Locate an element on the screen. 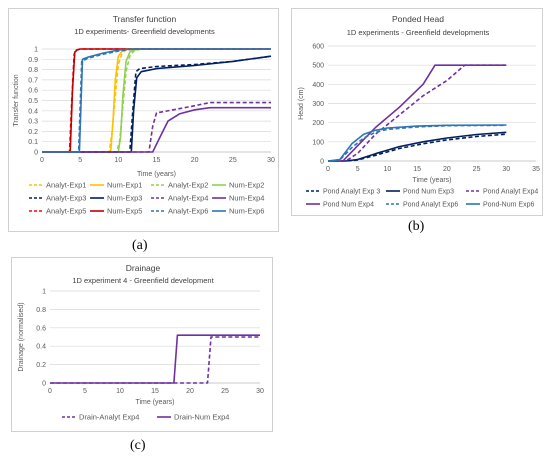  series-line-num-exp5 is located at coordinates (156, 100).